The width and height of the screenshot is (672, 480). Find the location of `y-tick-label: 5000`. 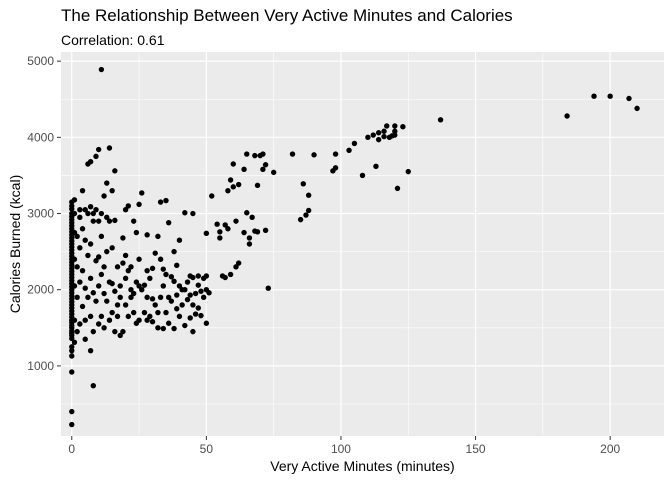

y-tick-label: 5000 is located at coordinates (40, 61).